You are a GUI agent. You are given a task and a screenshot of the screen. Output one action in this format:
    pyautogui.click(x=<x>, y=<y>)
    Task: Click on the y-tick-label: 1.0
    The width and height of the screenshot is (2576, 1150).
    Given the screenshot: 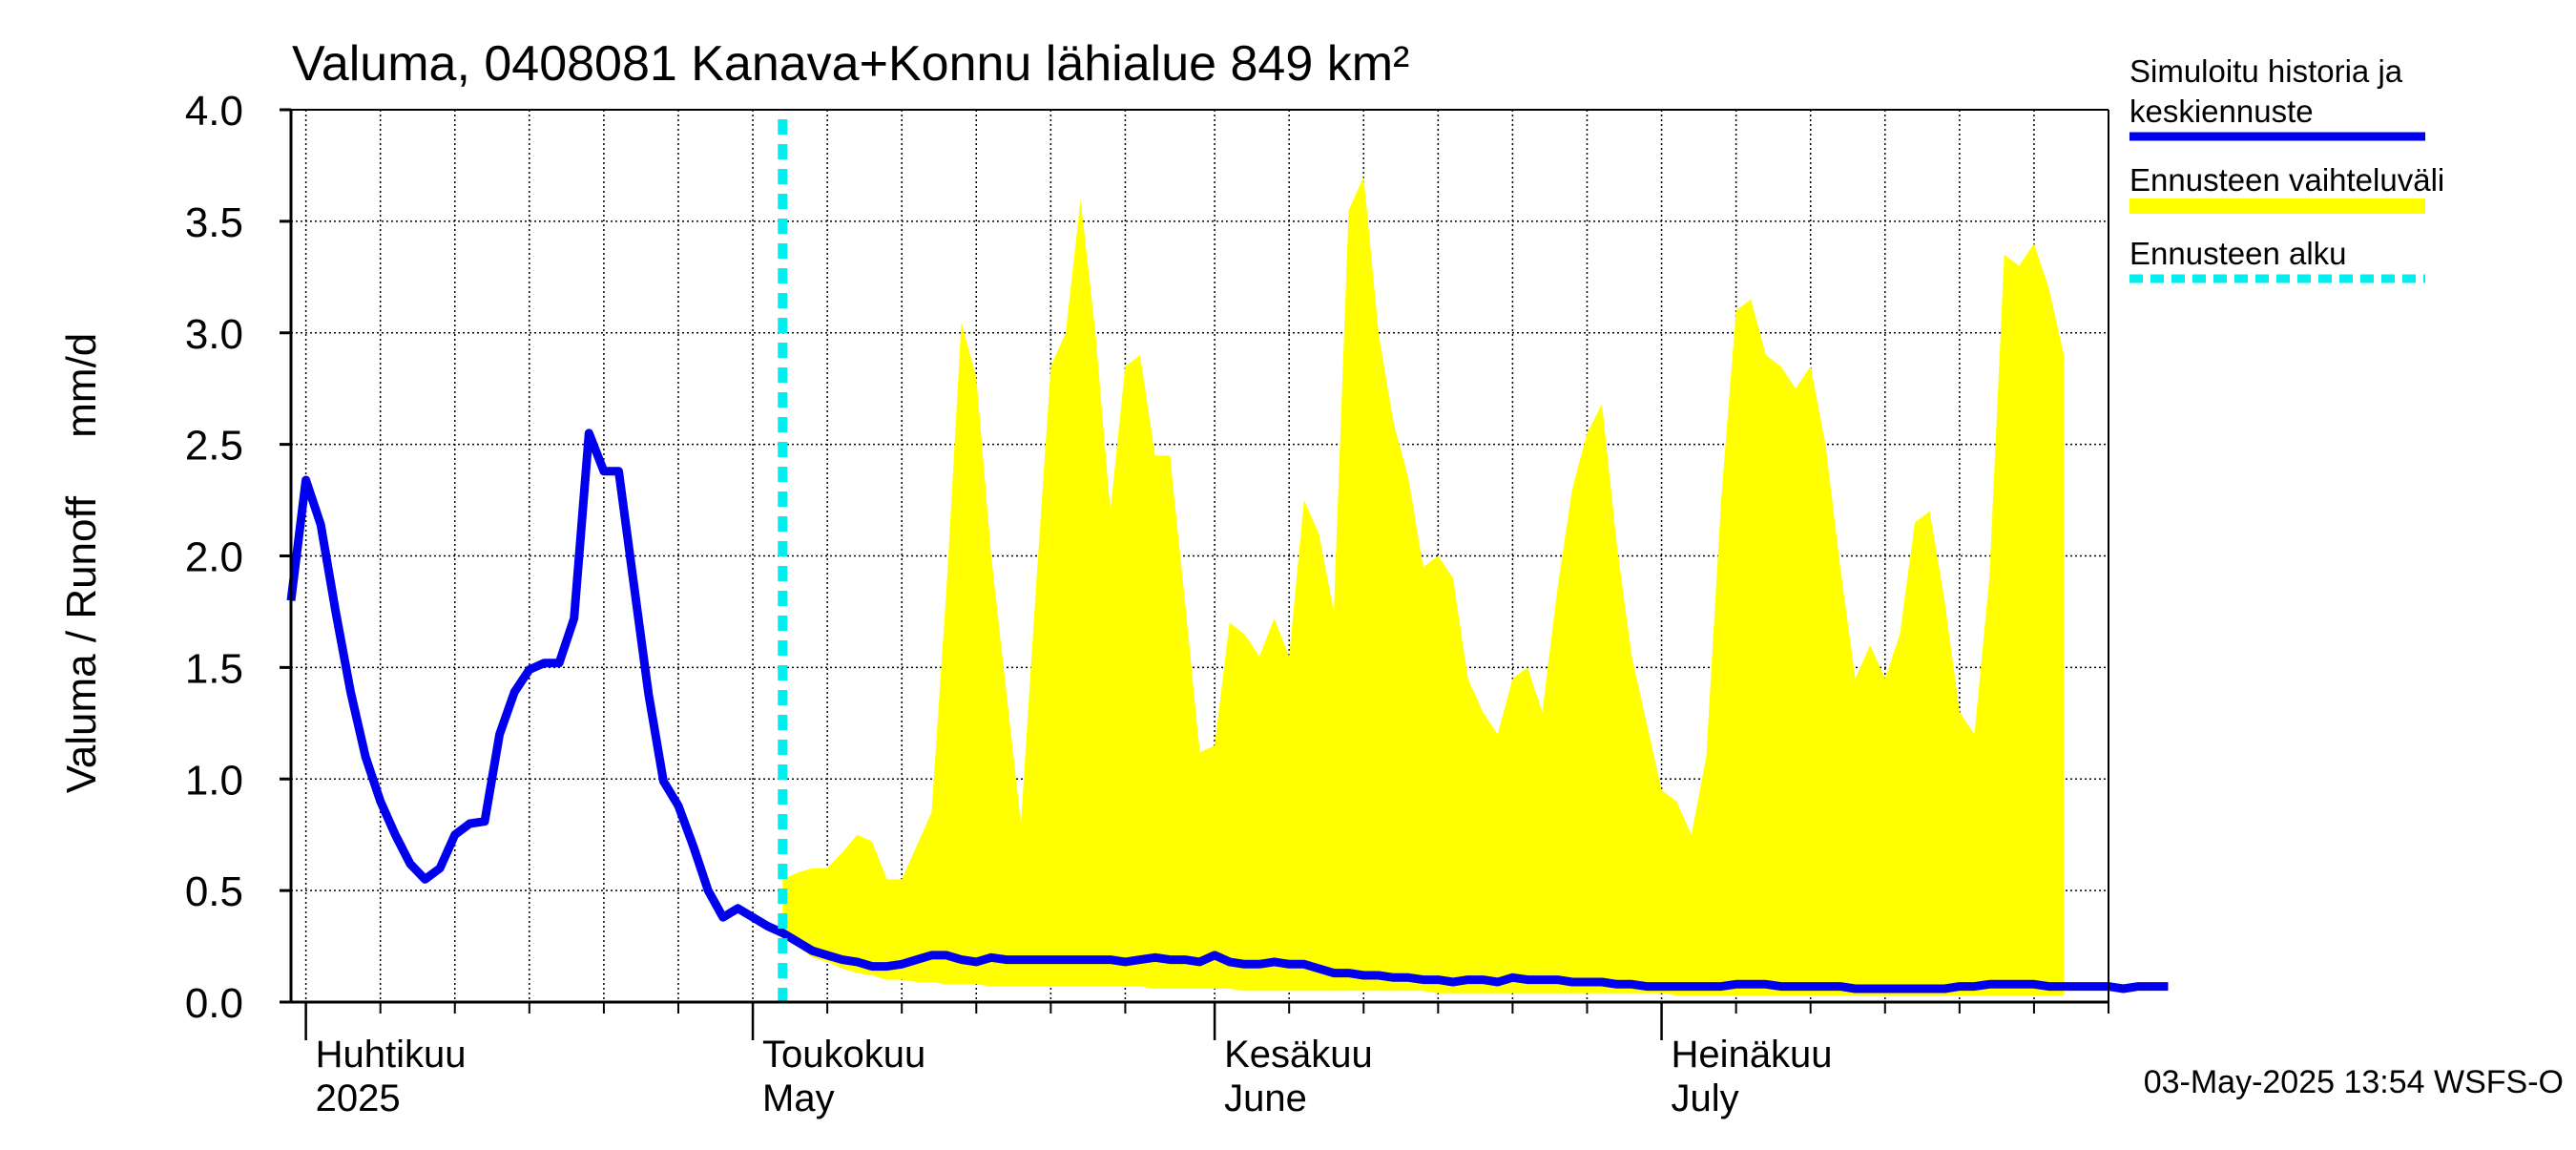 What is the action you would take?
    pyautogui.click(x=214, y=780)
    